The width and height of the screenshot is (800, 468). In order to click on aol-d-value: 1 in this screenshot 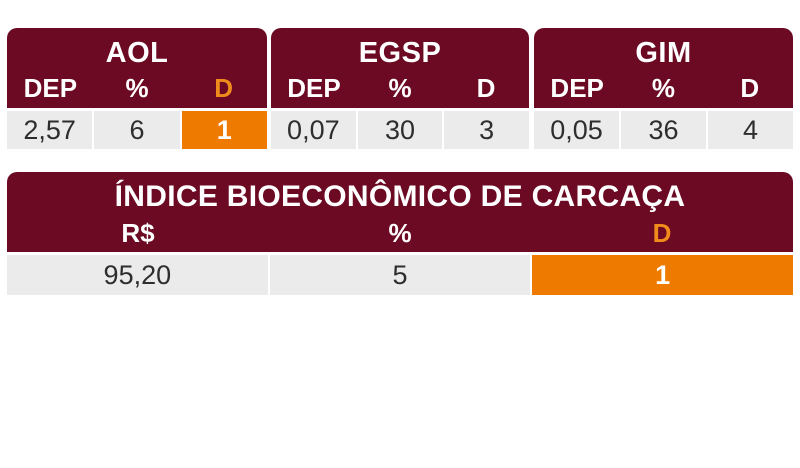, I will do `click(224, 130)`.